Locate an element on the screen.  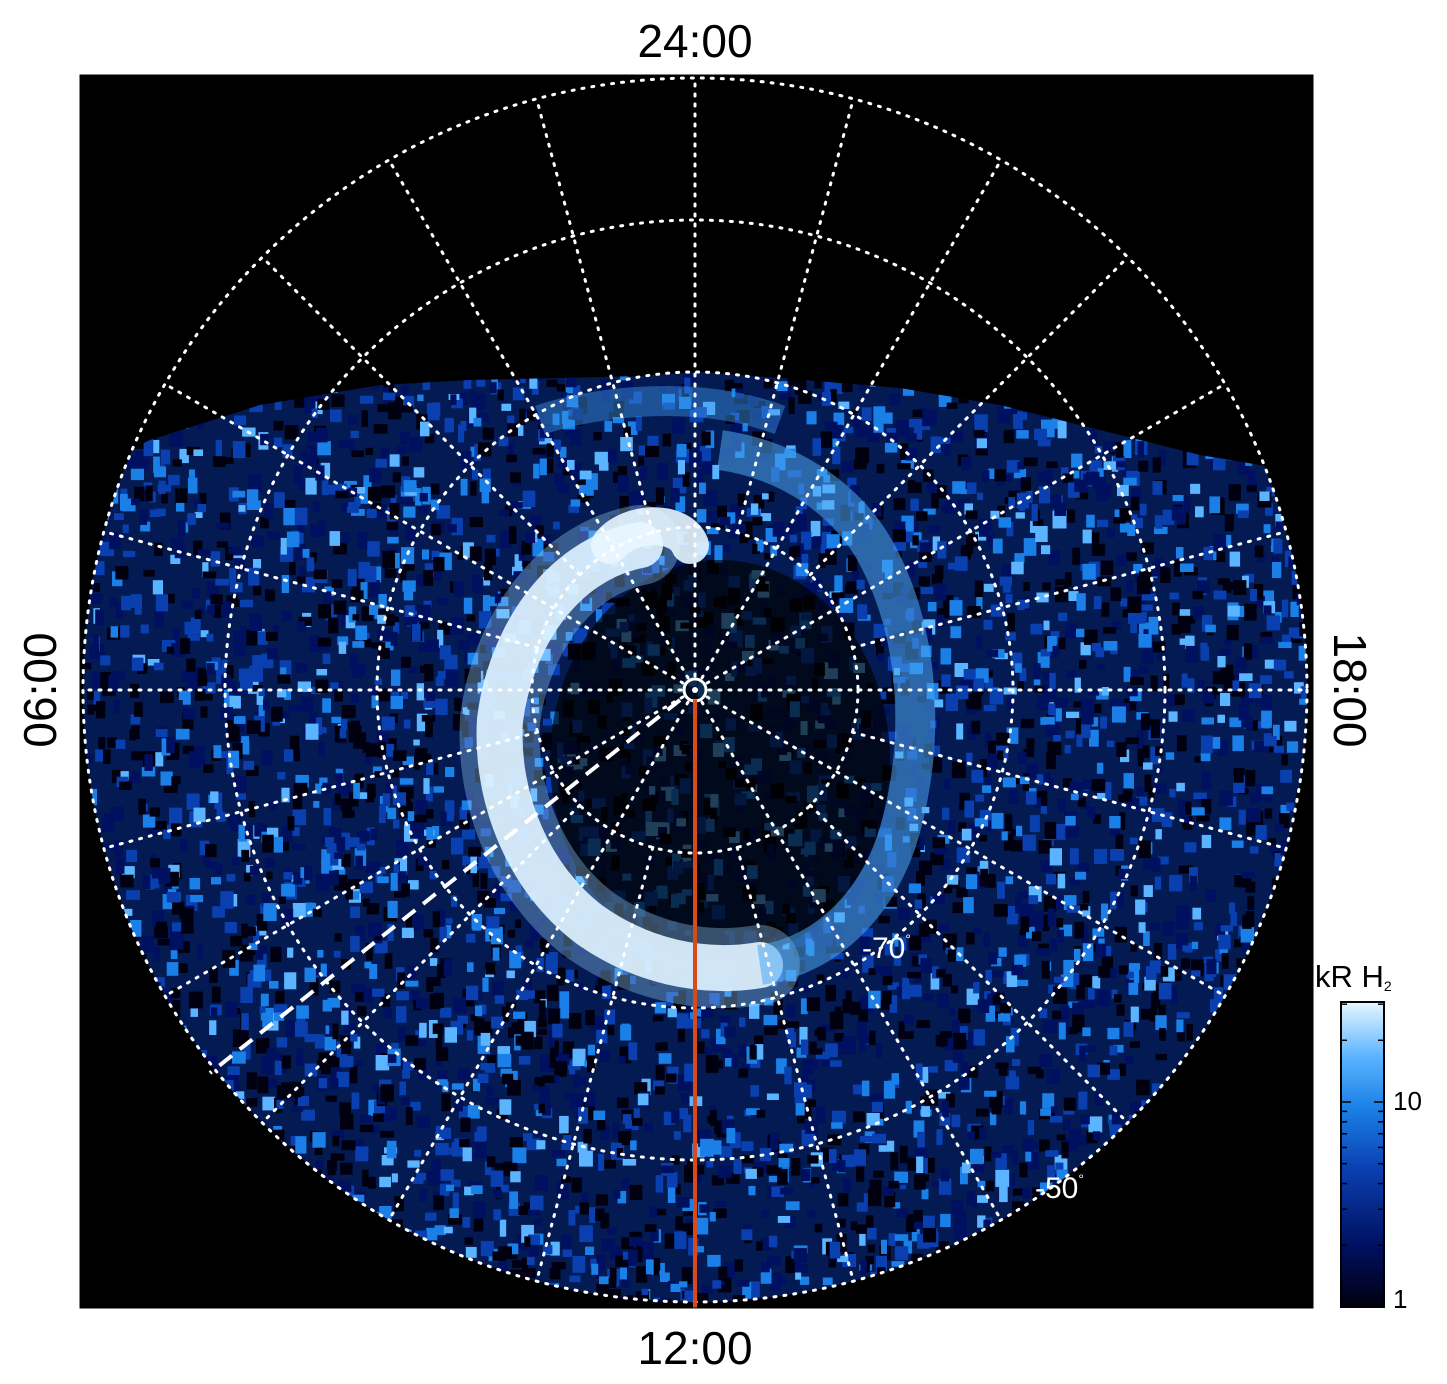
polar-cap-dark is located at coordinates (720, 760).